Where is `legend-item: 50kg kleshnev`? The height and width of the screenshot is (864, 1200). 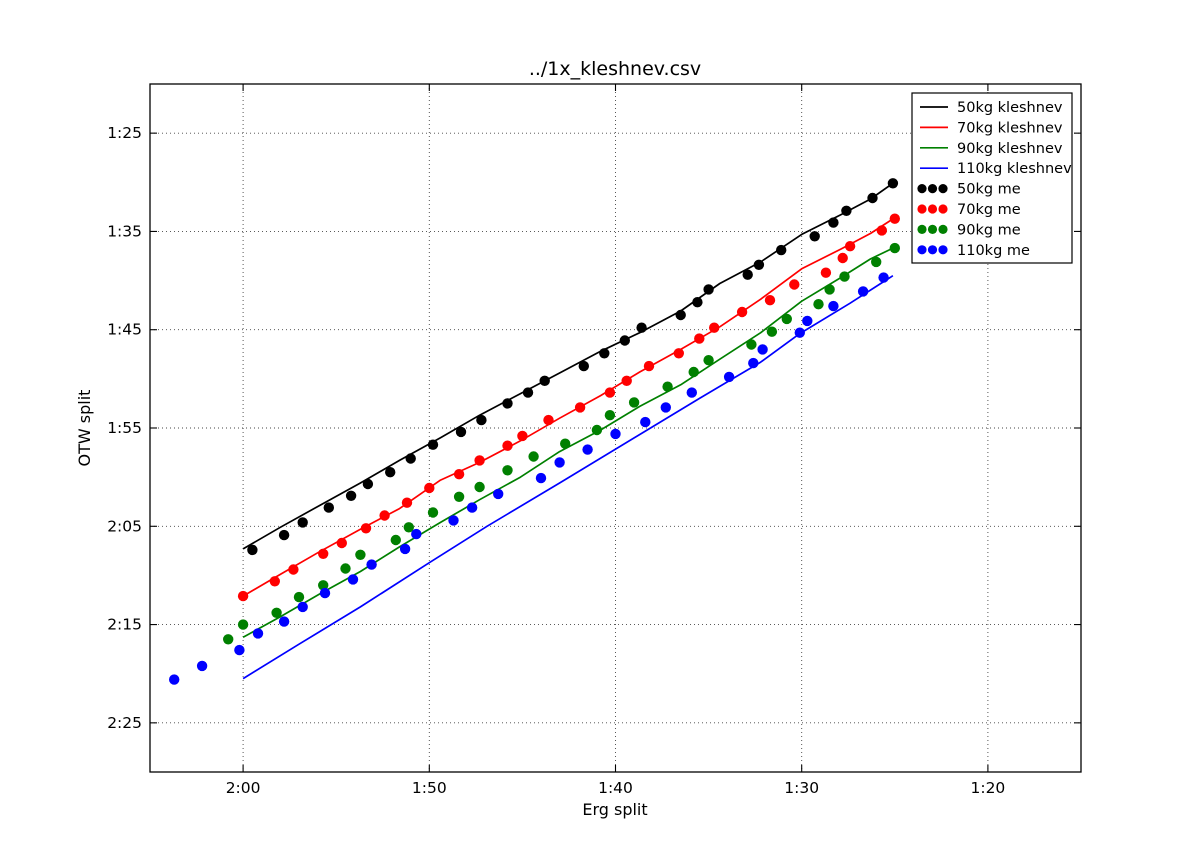 legend-item: 50kg kleshnev is located at coordinates (991, 108).